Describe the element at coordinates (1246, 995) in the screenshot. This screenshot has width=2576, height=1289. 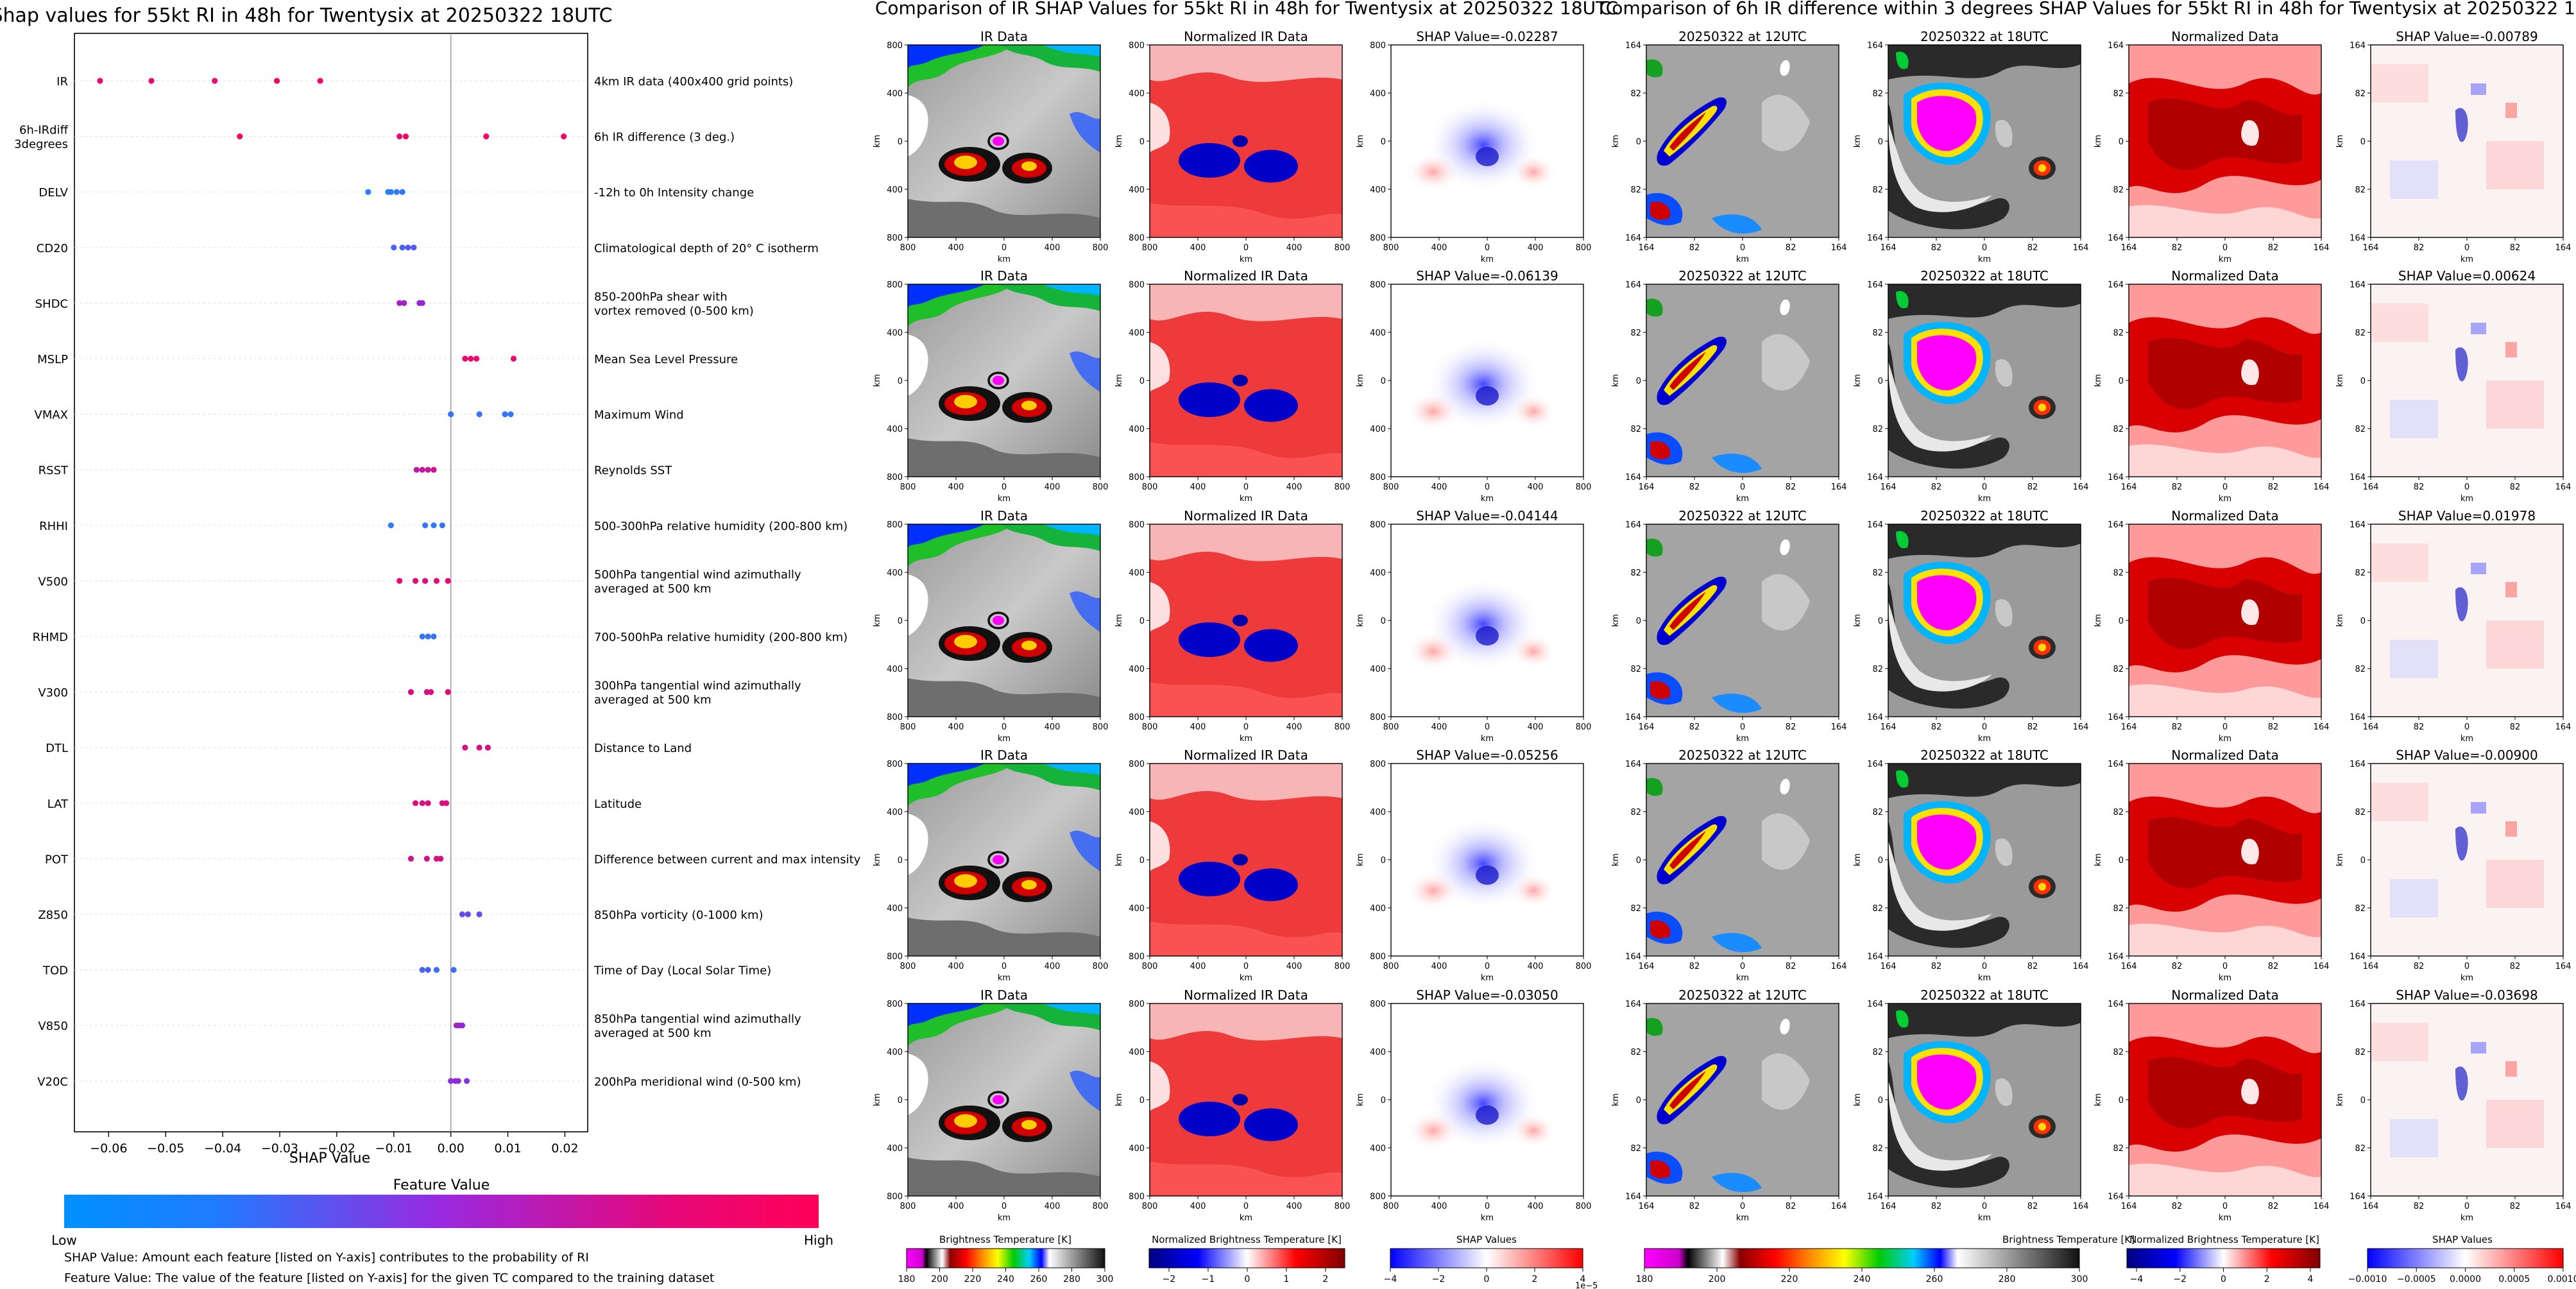
I see `thumbnail-title: Normalized IR Data` at that location.